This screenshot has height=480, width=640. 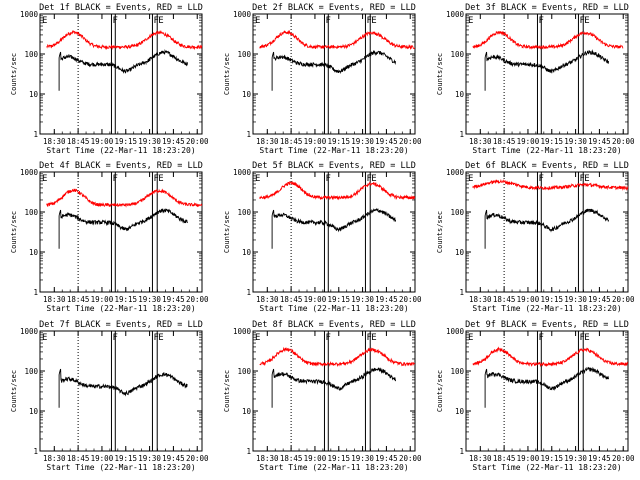 I want to click on panel-title: Det 7f BLACK = Events, RED = LLD, so click(x=121, y=325).